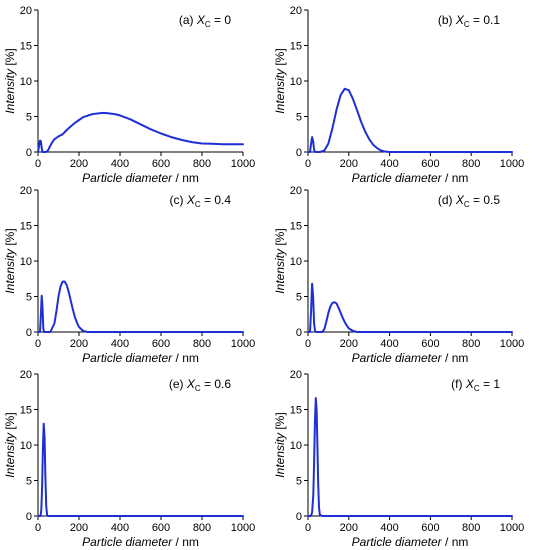 This screenshot has height=550, width=534. Describe the element at coordinates (469, 201) in the screenshot. I see `panel-label: (d) XC = 0.5` at that location.